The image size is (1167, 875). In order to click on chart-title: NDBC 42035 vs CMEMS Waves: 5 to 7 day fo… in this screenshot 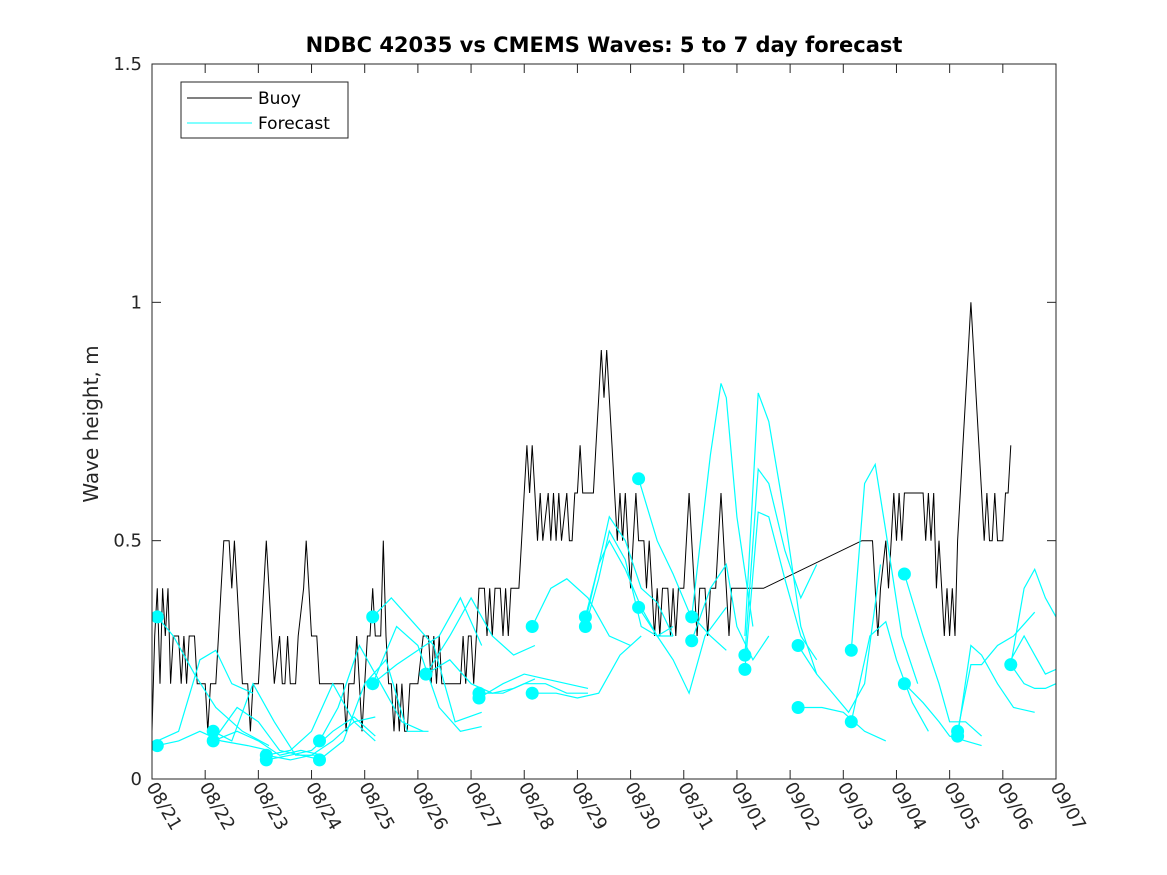, I will do `click(604, 45)`.